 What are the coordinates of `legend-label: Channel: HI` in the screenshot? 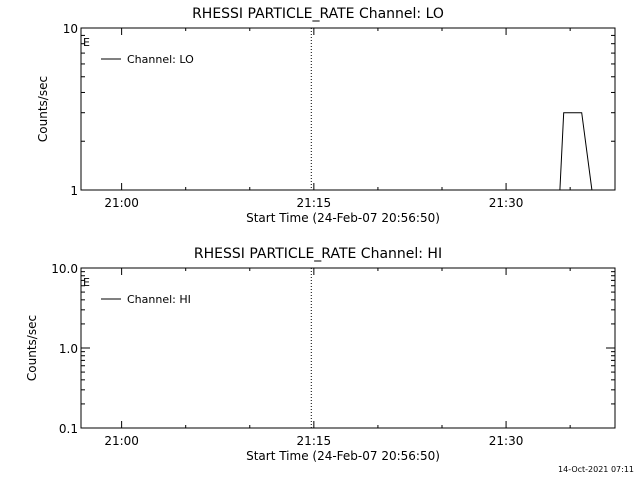 It's located at (159, 299).